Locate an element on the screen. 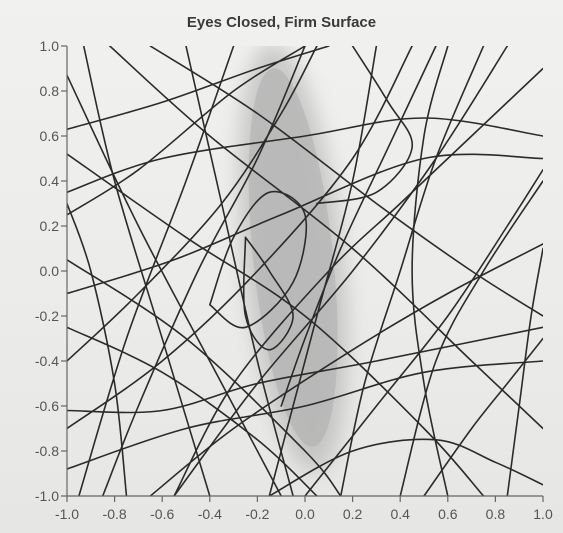 The image size is (563, 533). y-tick-label: 0.6 is located at coordinates (50, 136).